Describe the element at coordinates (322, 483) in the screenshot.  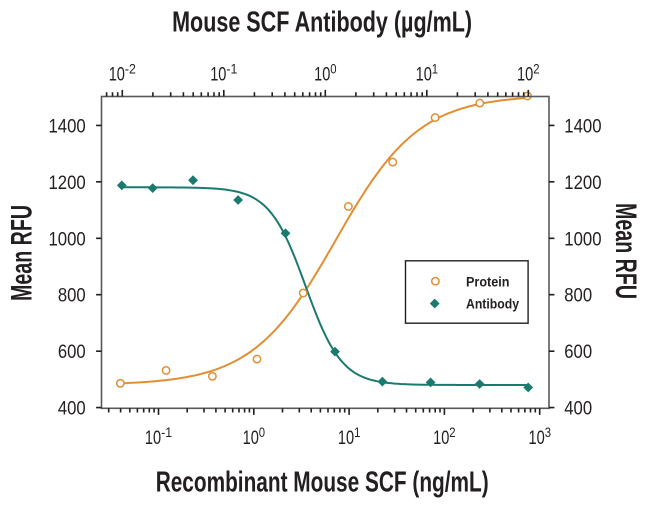
I see `svg-text: Recombinant Mouse SCF (ng/mL)` at that location.